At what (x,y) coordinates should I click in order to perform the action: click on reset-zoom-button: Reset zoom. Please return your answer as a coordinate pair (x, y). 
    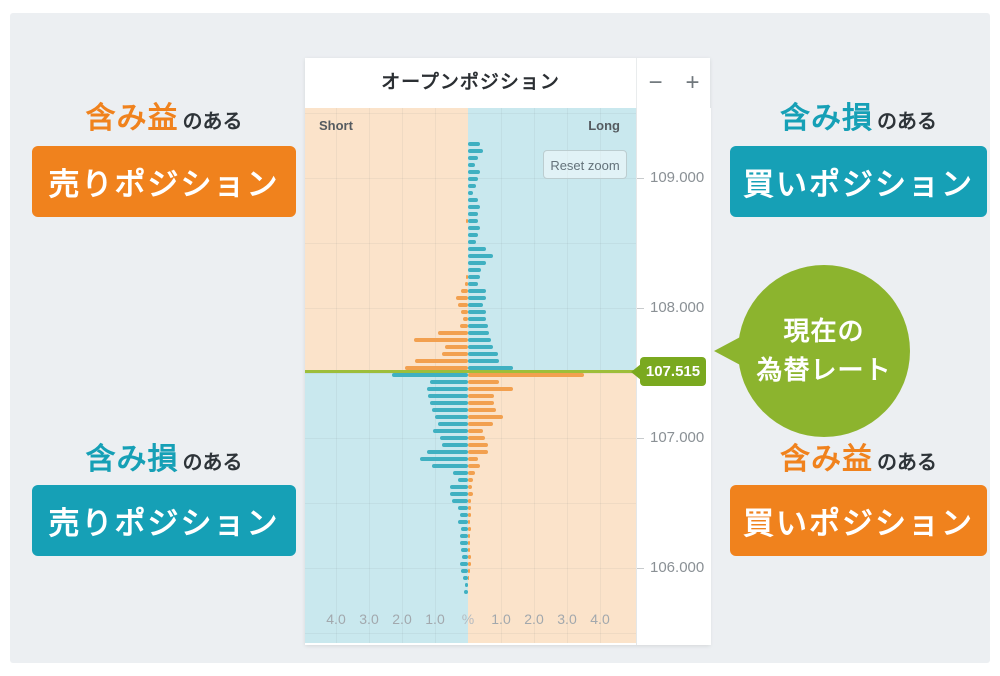
    Looking at the image, I should click on (585, 164).